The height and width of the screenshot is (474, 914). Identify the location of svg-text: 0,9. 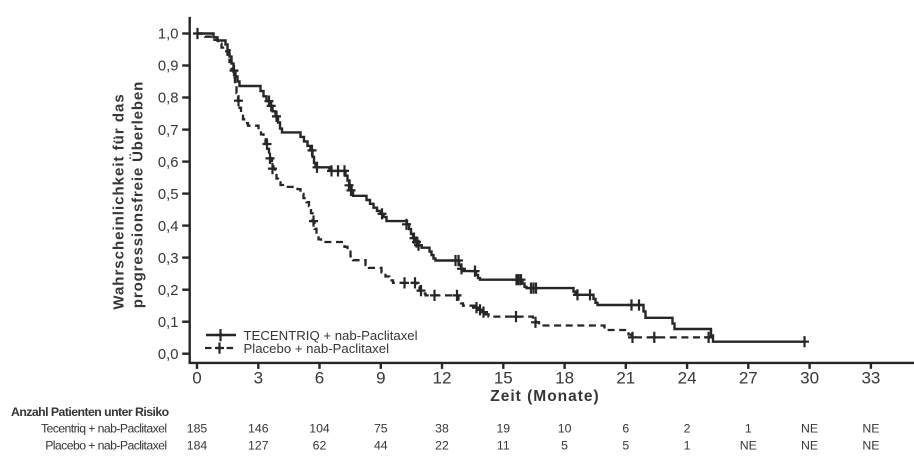
(168, 67).